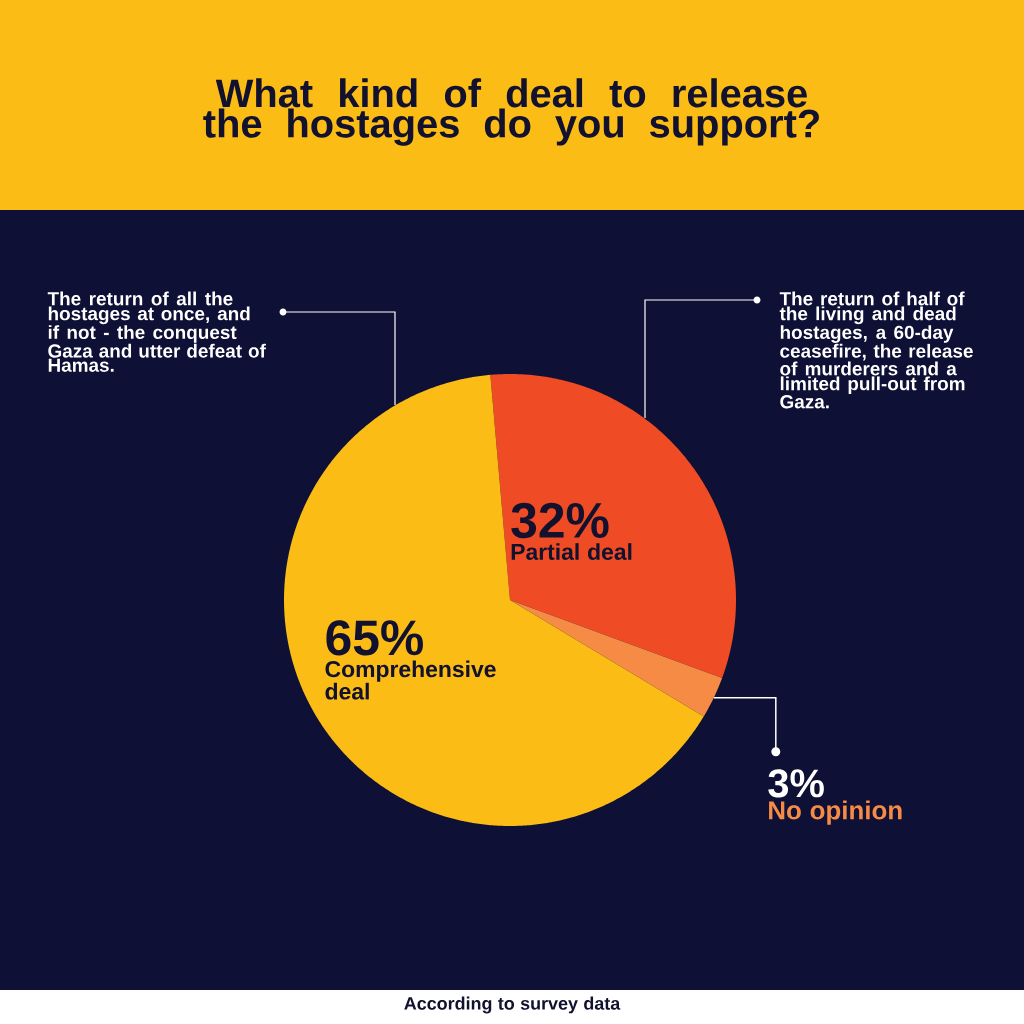 This screenshot has width=1024, height=1024. Describe the element at coordinates (511, 112) in the screenshot. I see `chart-title: What kind of deal to release the hostages do you support?` at that location.